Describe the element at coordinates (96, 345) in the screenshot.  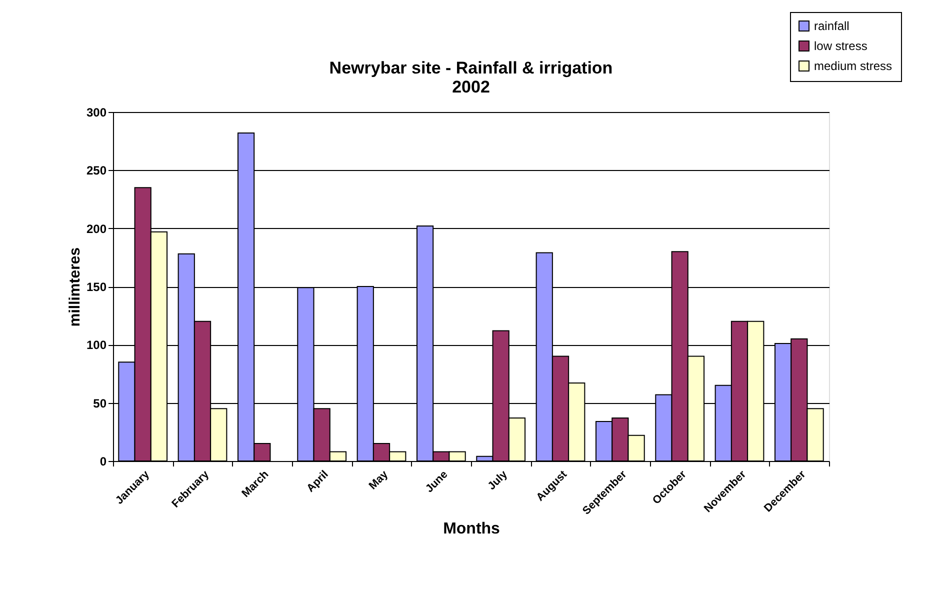
I see `y-tick-label: 100` at that location.